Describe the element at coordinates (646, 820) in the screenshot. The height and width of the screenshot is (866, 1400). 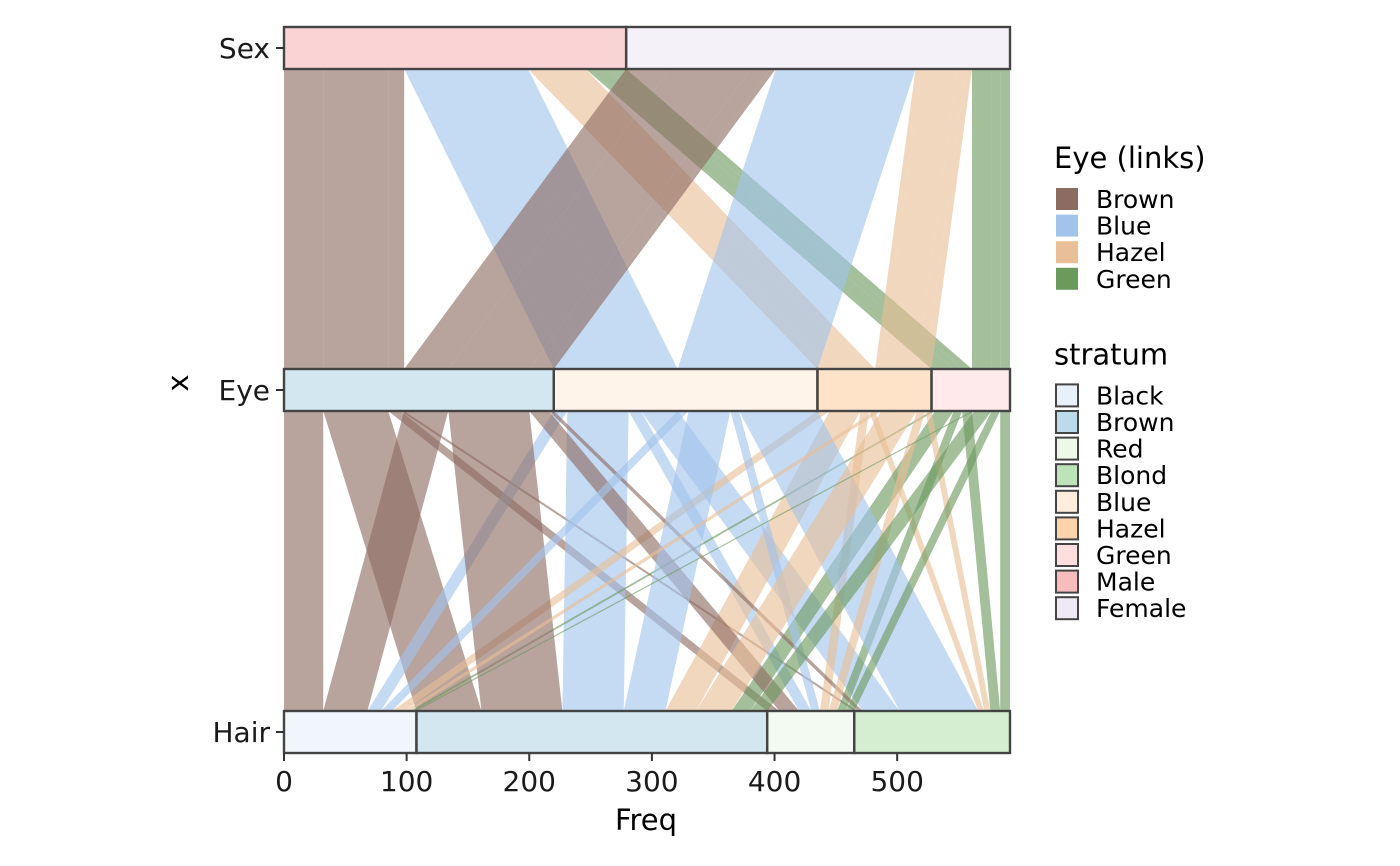
I see `x-axis-title: Freq` at that location.